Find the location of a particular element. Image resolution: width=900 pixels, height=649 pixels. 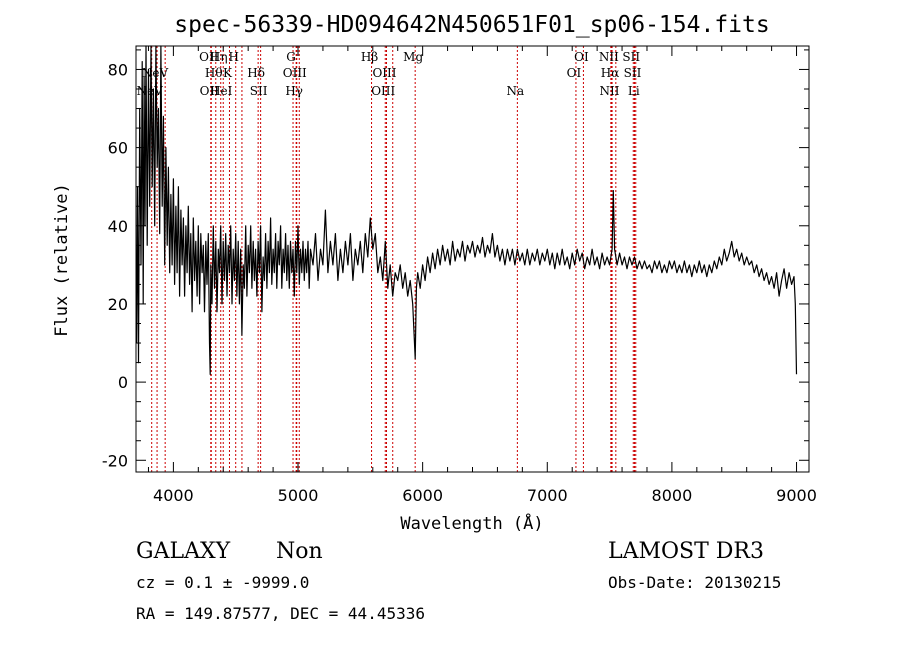

line-label: G is located at coordinates (291, 57).